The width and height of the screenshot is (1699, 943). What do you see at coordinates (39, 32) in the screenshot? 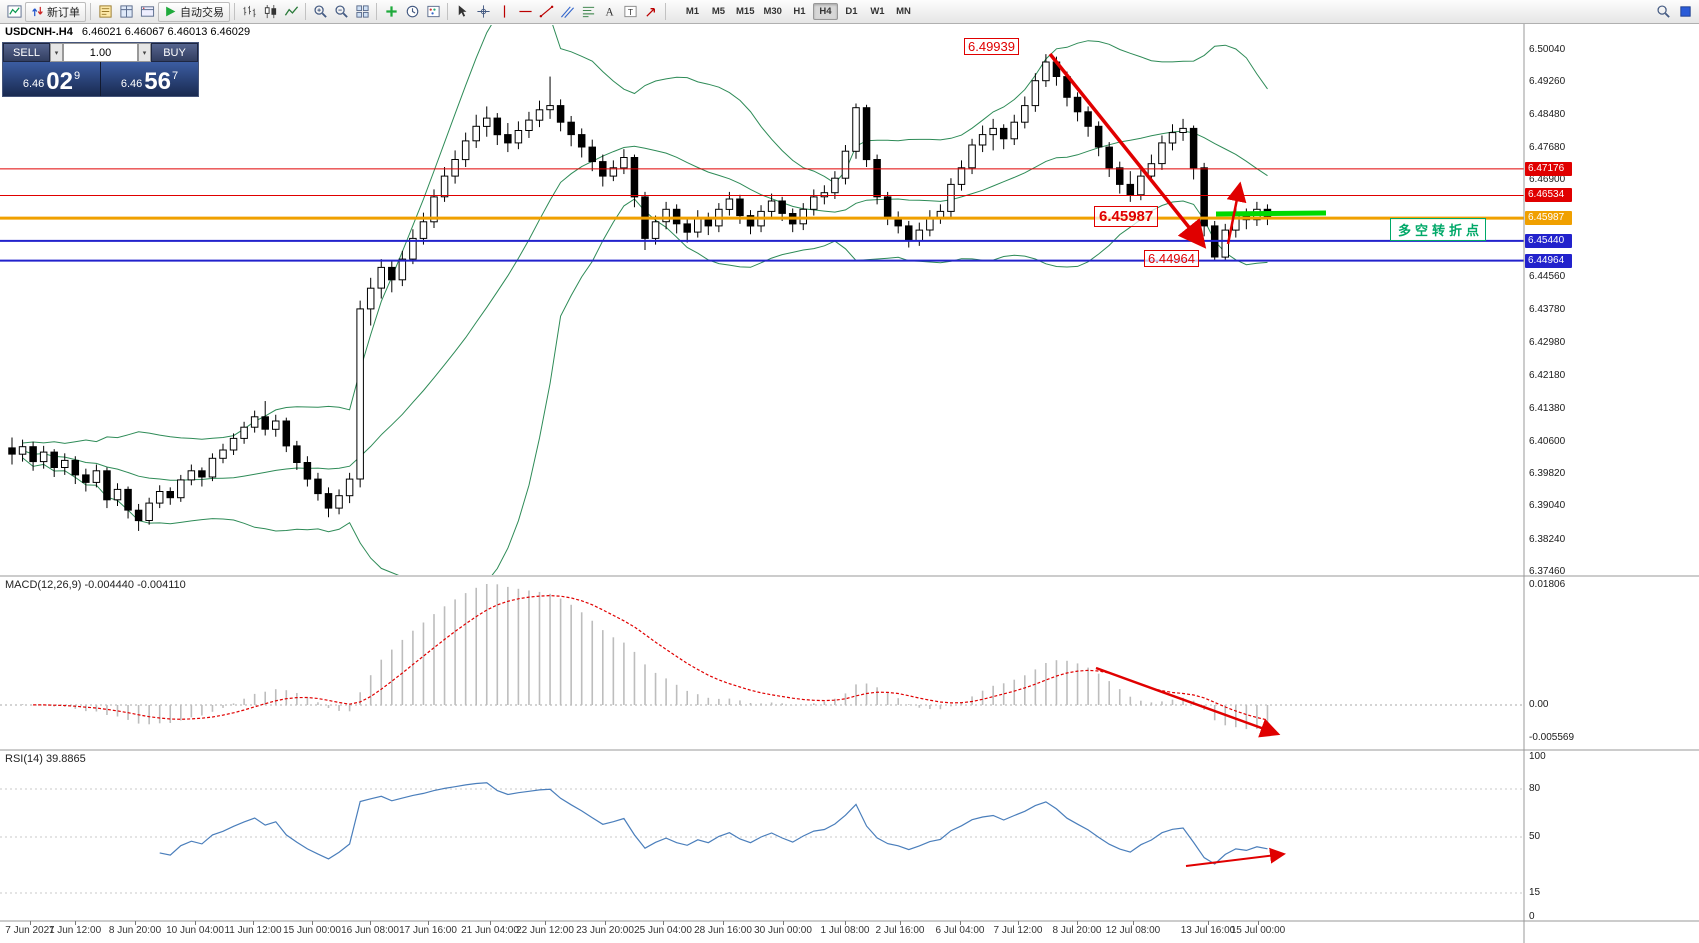
I see `symbol-period-label: USDCNH-.H4` at bounding box center [39, 32].